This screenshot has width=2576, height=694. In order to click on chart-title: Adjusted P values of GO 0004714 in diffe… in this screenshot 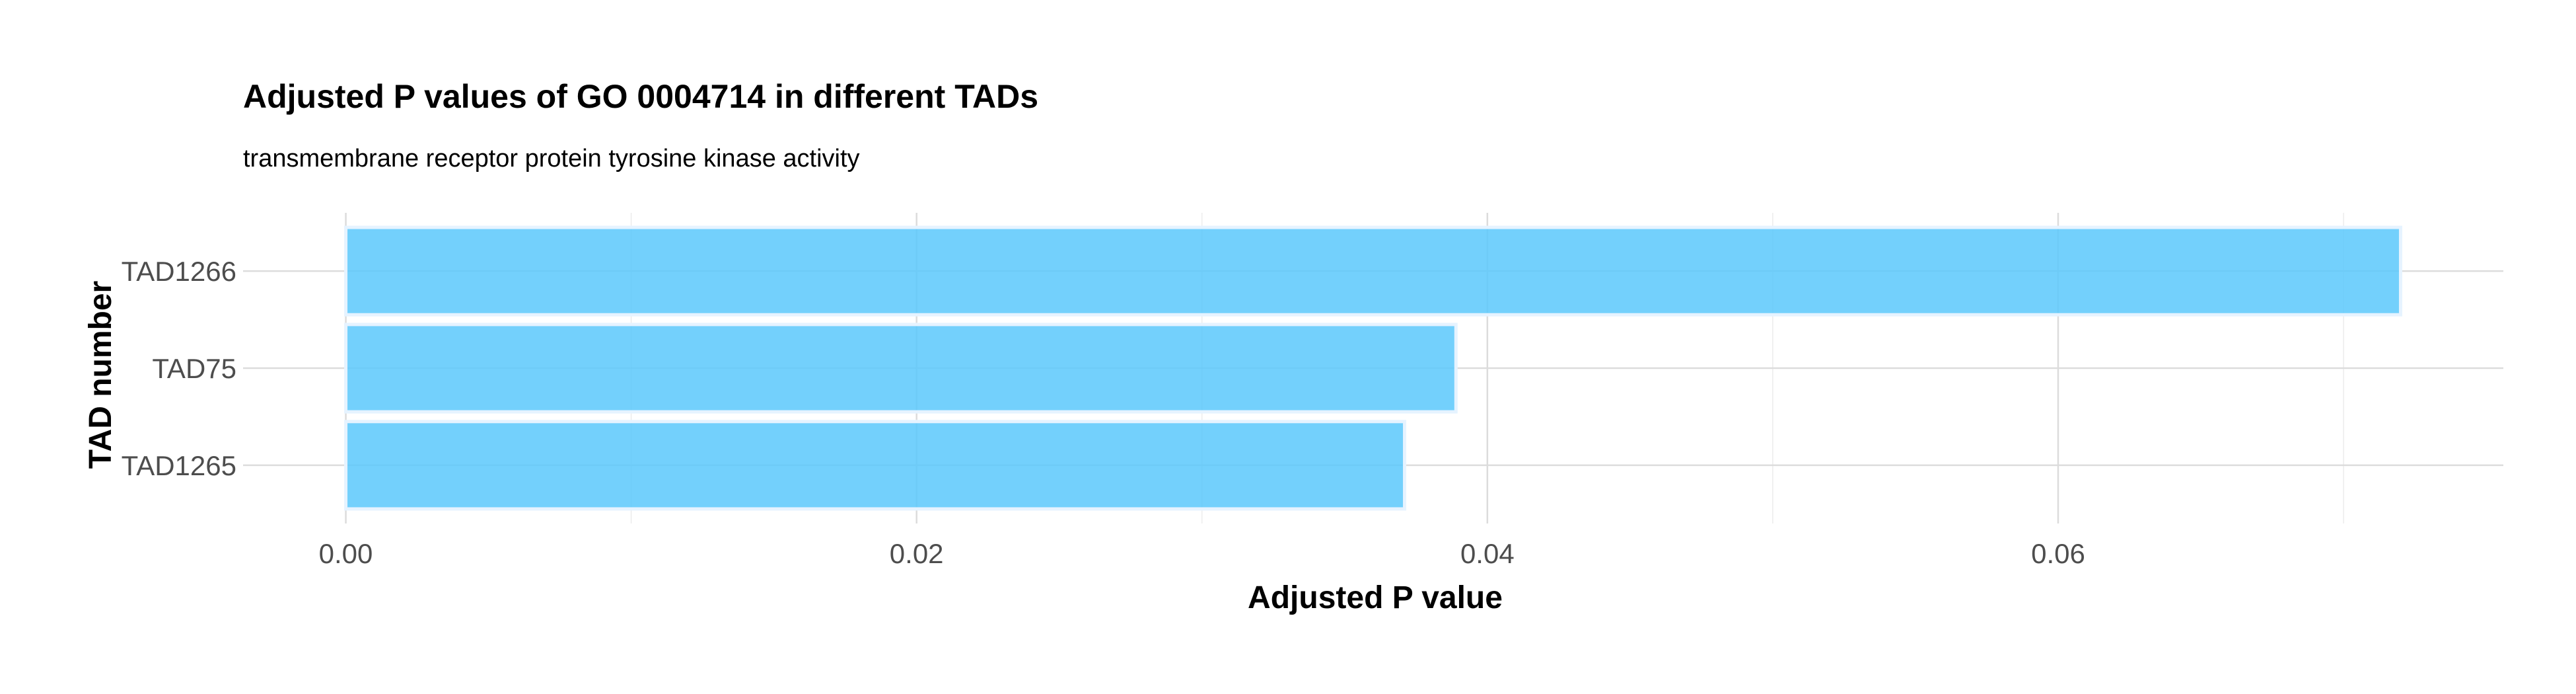, I will do `click(640, 96)`.